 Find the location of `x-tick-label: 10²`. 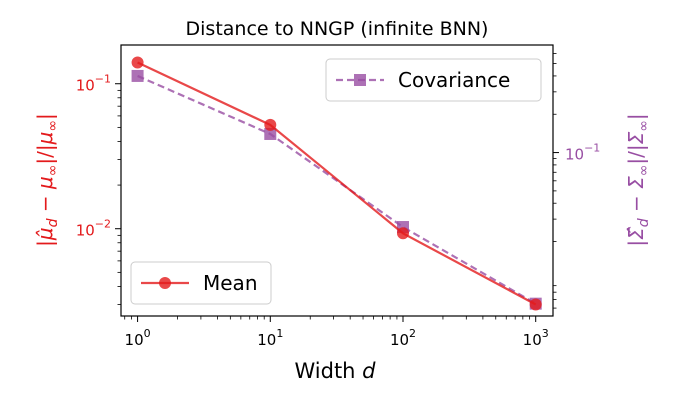

x-tick-label: 10² is located at coordinates (403, 338).